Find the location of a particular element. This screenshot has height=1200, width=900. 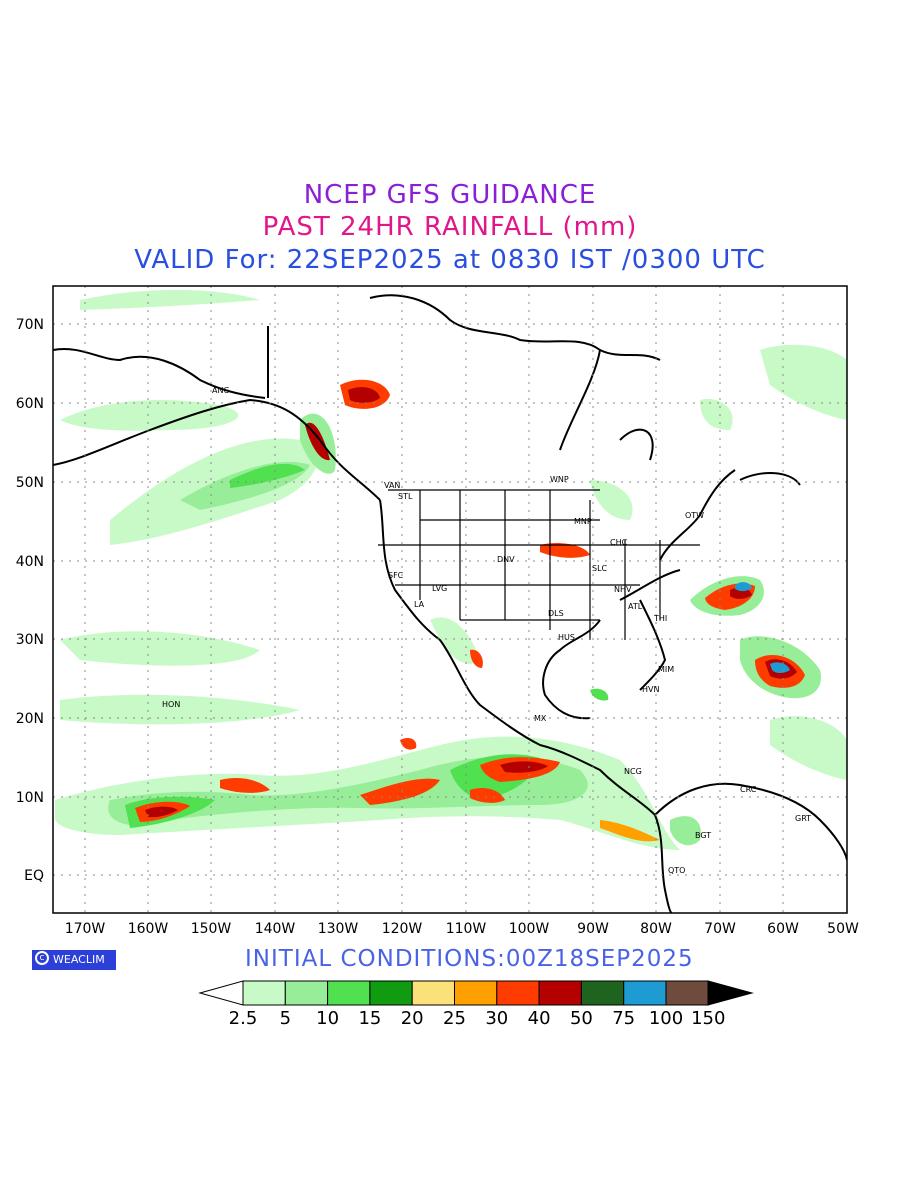

lon-label: 150W is located at coordinates (211, 929).